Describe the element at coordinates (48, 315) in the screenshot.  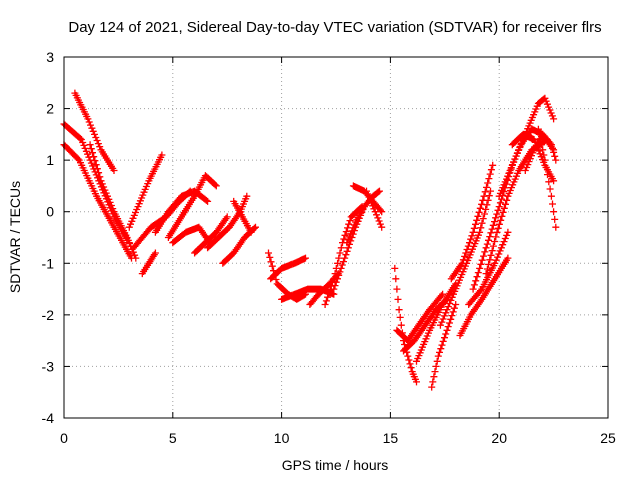
I see `y-tick-label: -2` at that location.